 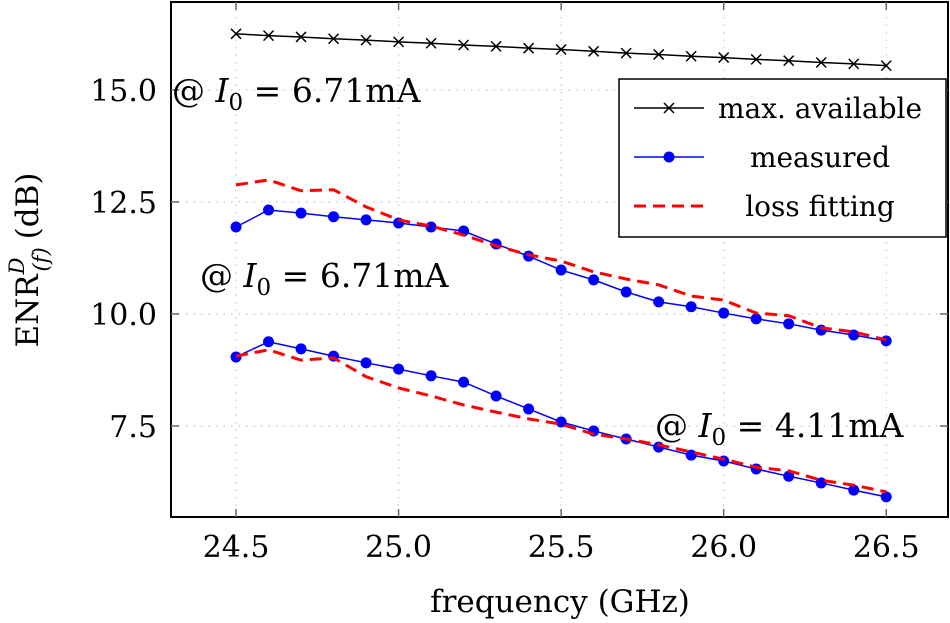 What do you see at coordinates (123, 315) in the screenshot?
I see `y-tick-label: 10.0` at bounding box center [123, 315].